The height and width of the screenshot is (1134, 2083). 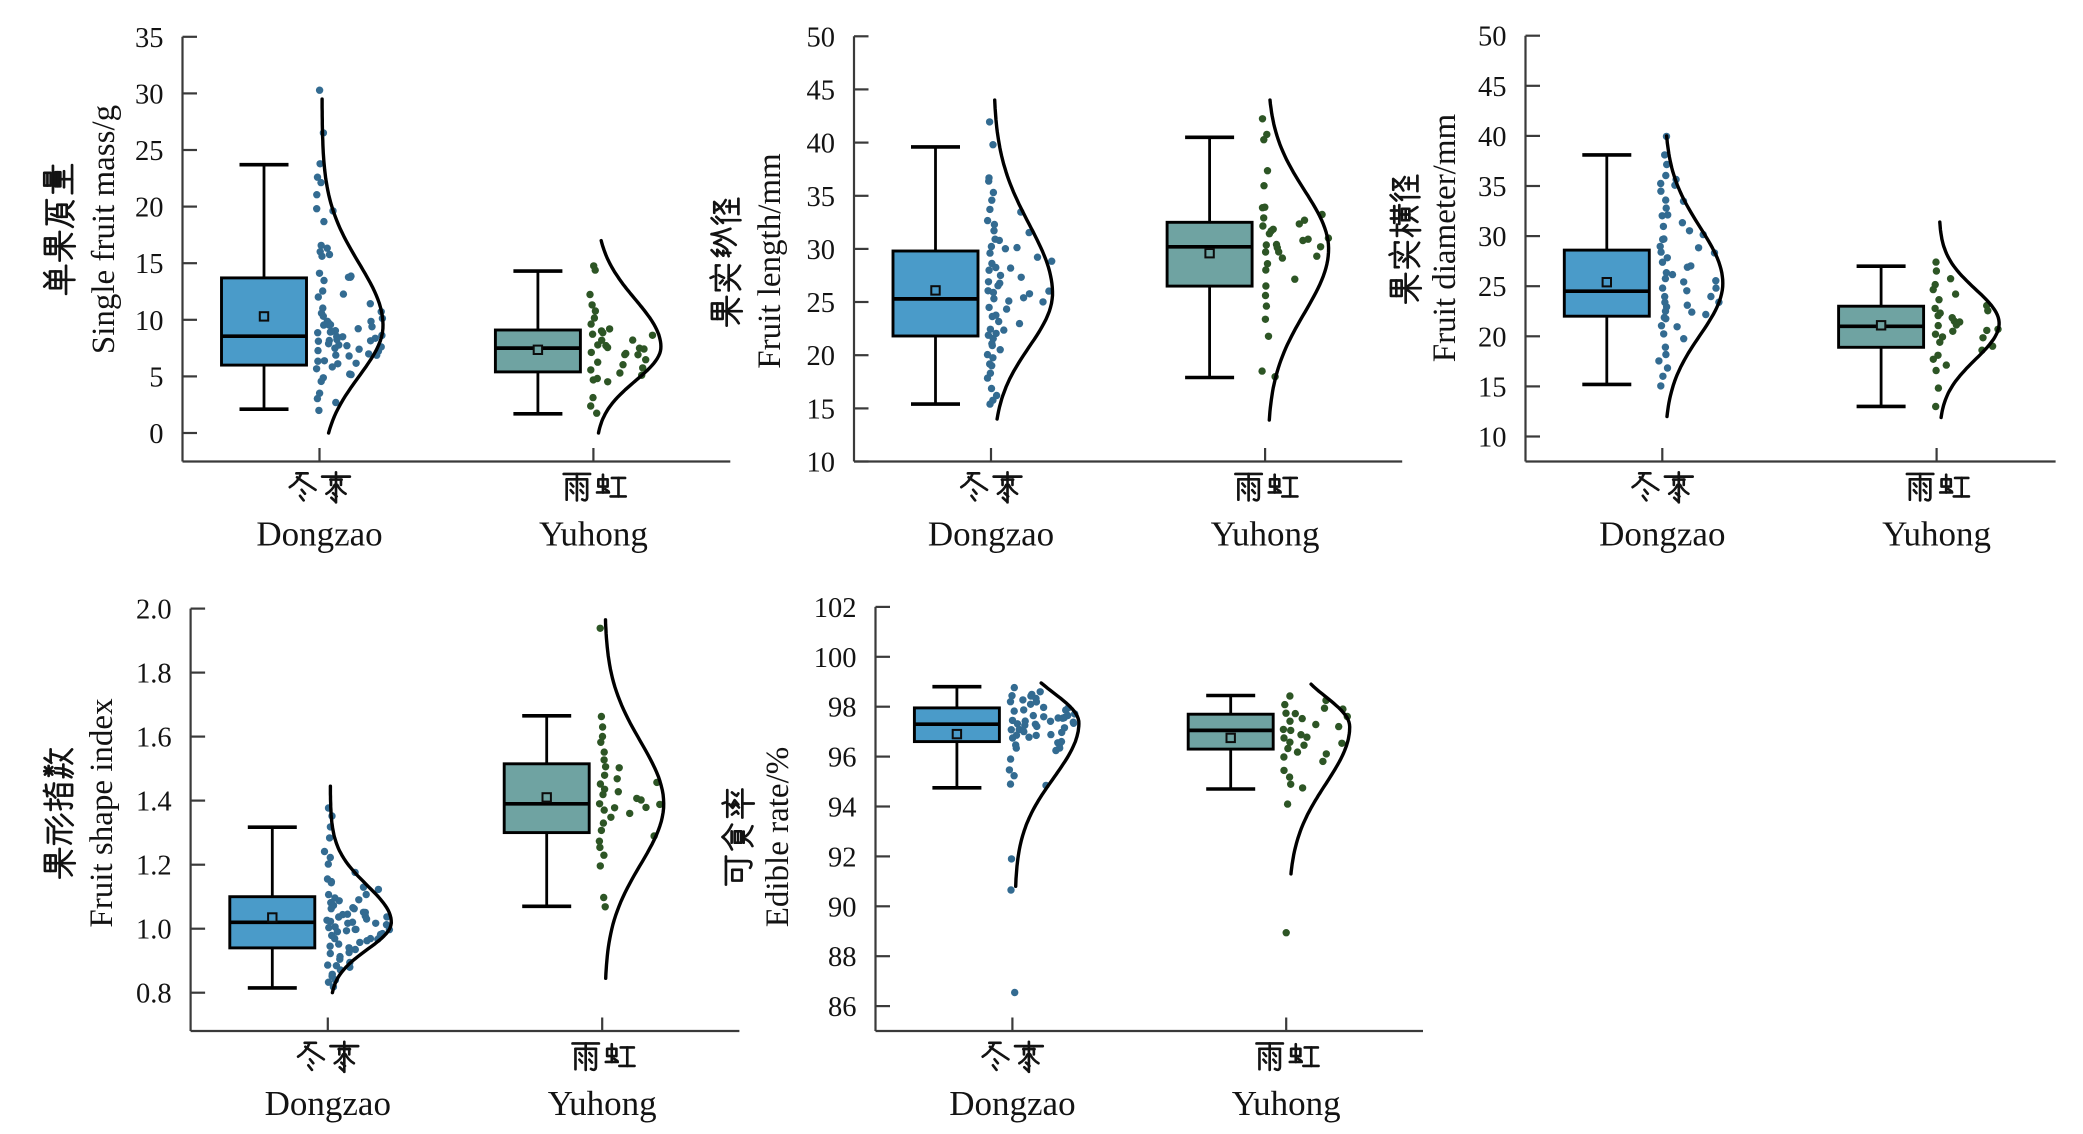 I want to click on svg-text: 1.4, so click(x=154, y=802).